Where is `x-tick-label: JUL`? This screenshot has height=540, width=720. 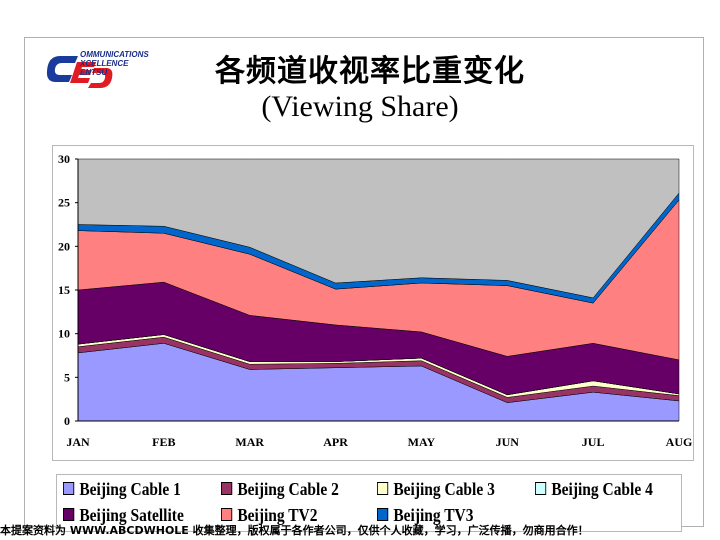
x-tick-label: JUL is located at coordinates (593, 442).